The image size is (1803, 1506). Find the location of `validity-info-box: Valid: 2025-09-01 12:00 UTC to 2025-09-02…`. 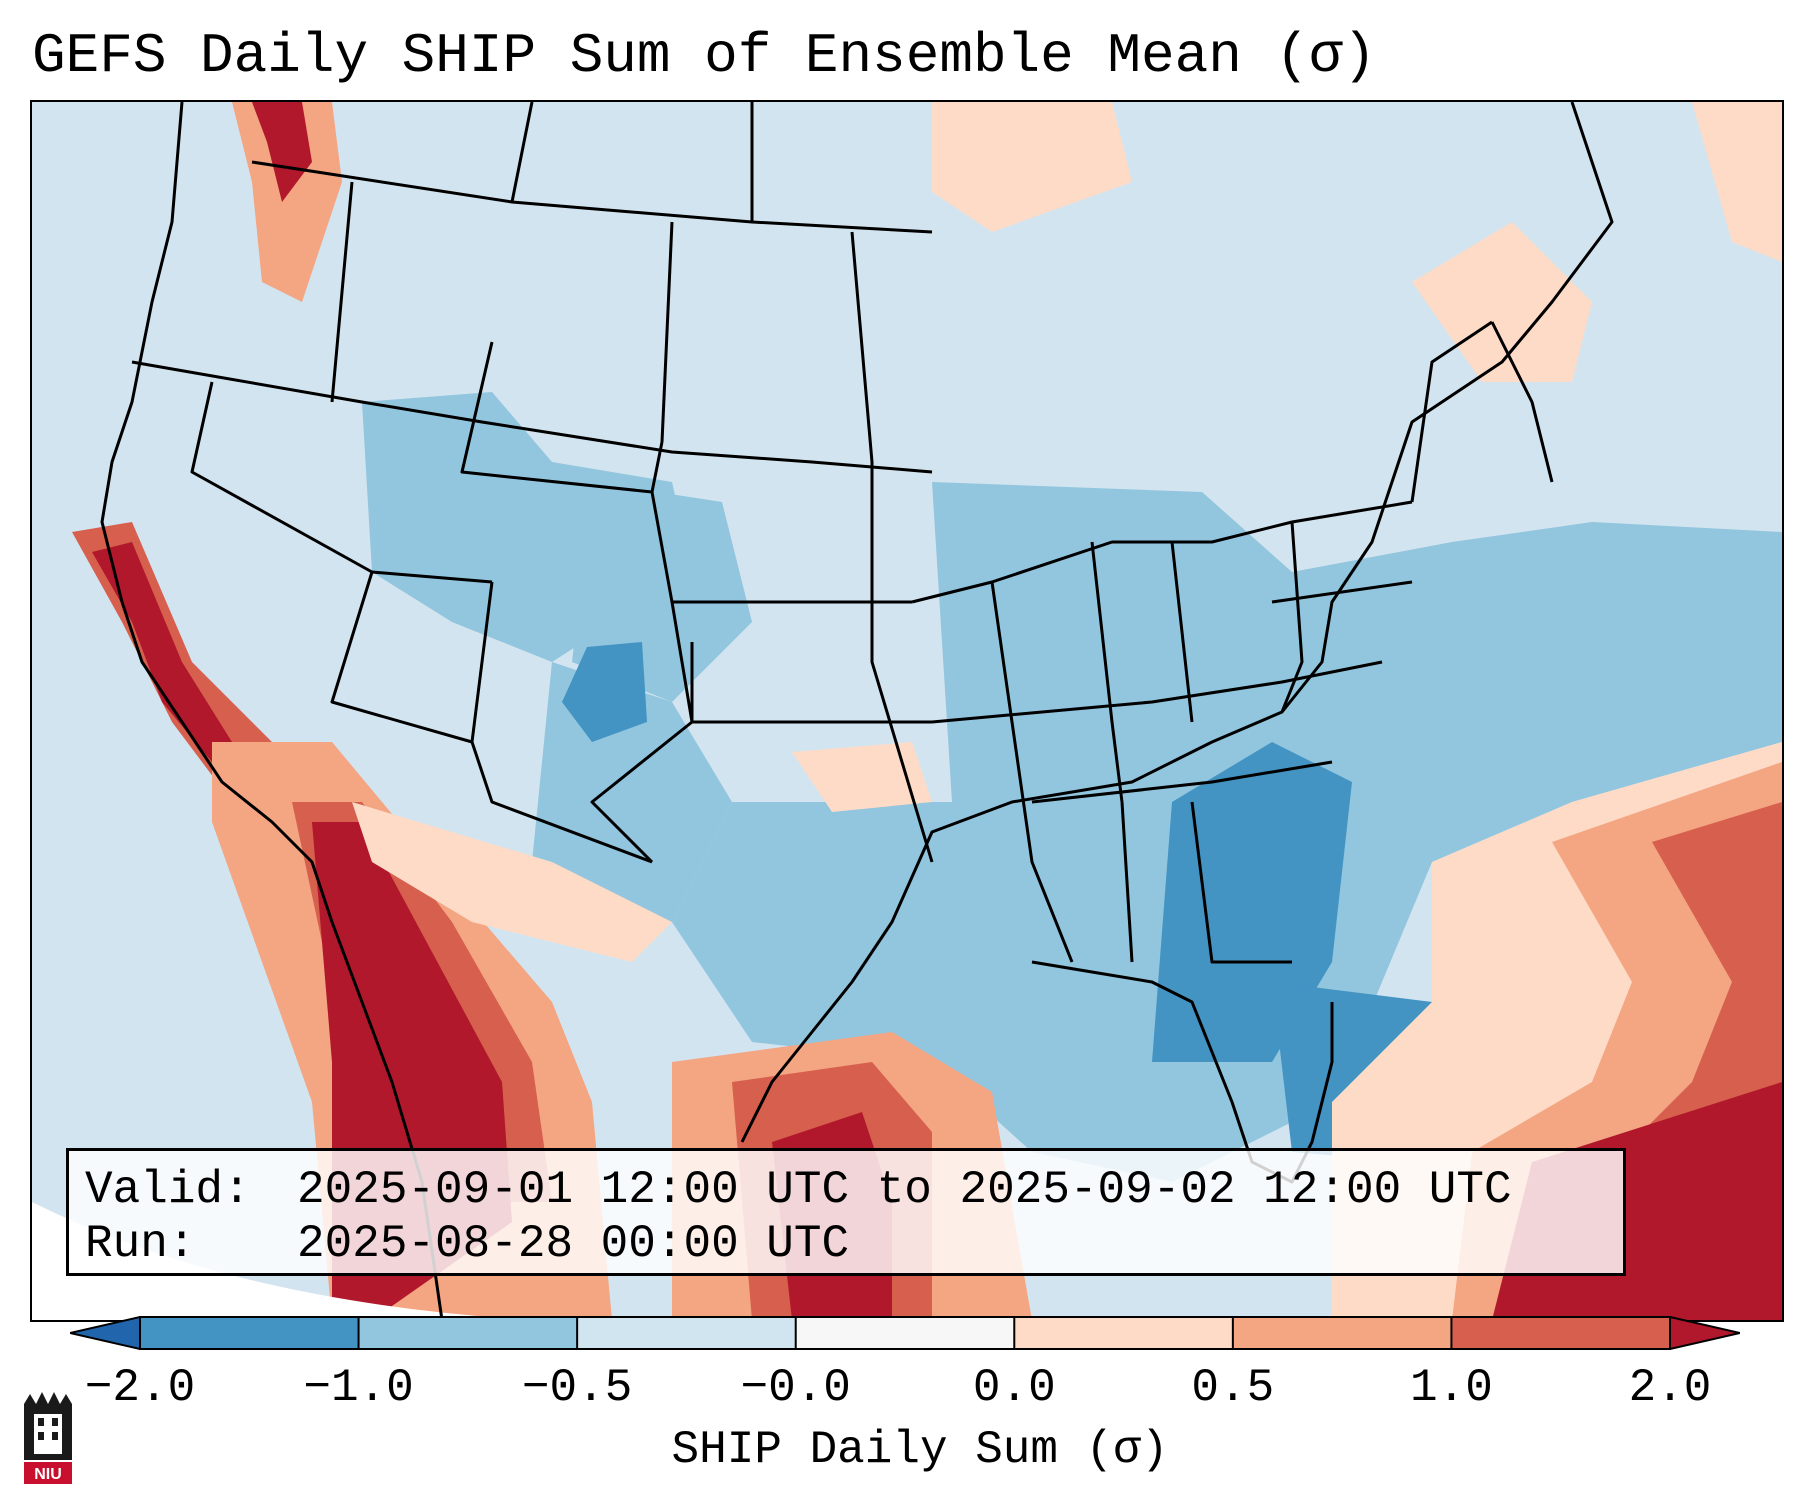

validity-info-box: Valid: 2025-09-01 12:00 UTC to 2025-09-02… is located at coordinates (846, 1212).